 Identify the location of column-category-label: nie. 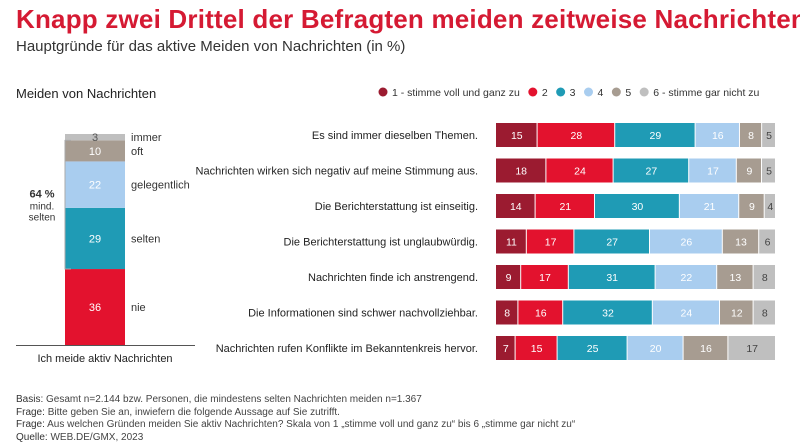
(138, 308).